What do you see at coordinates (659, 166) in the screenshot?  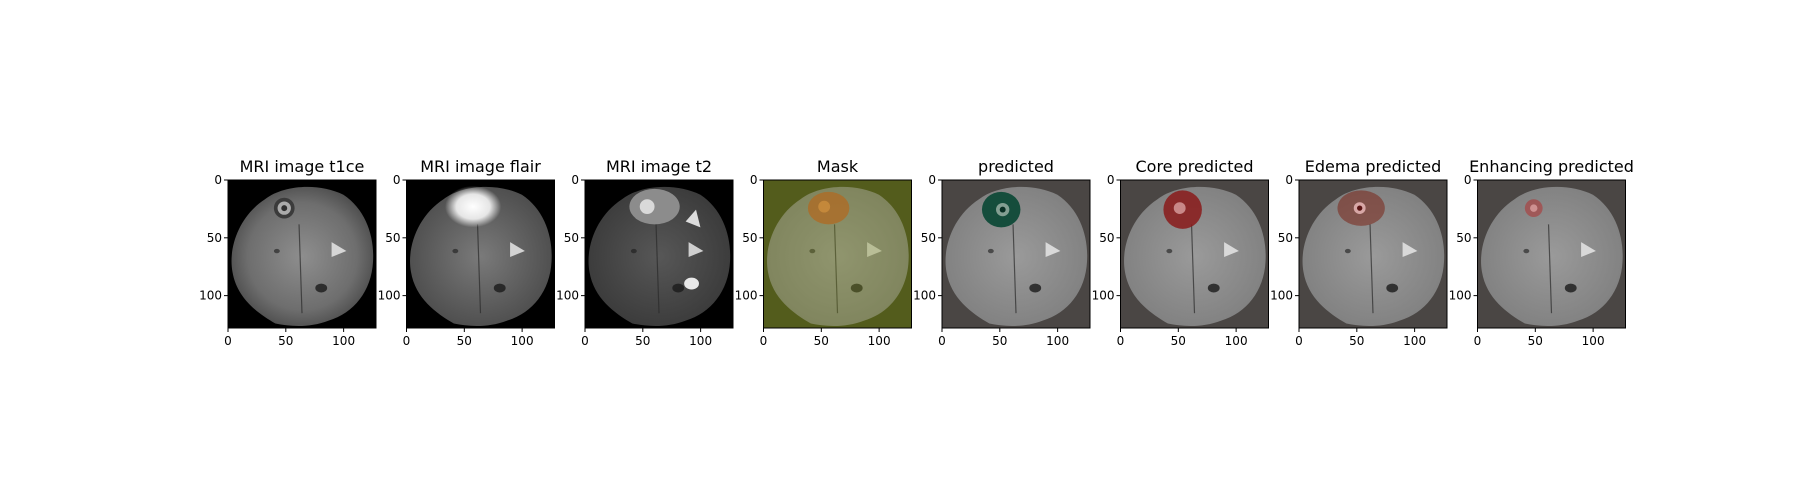 I see `panel-title: MRI image t2` at bounding box center [659, 166].